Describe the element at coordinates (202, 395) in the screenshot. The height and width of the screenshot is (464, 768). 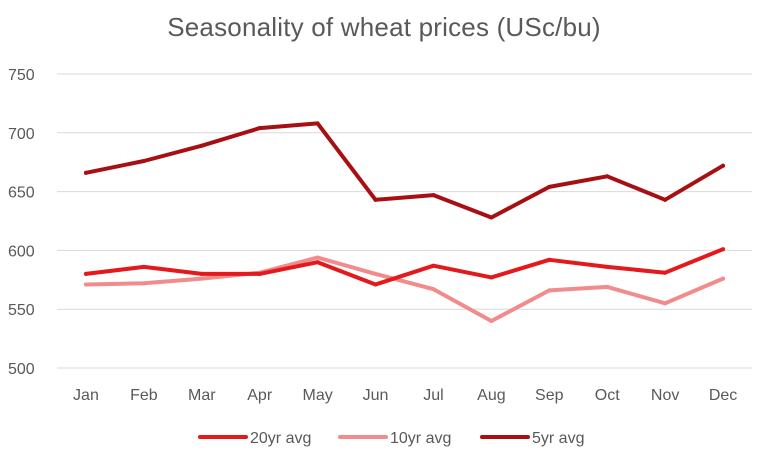
I see `x-tick-label: Mar` at that location.